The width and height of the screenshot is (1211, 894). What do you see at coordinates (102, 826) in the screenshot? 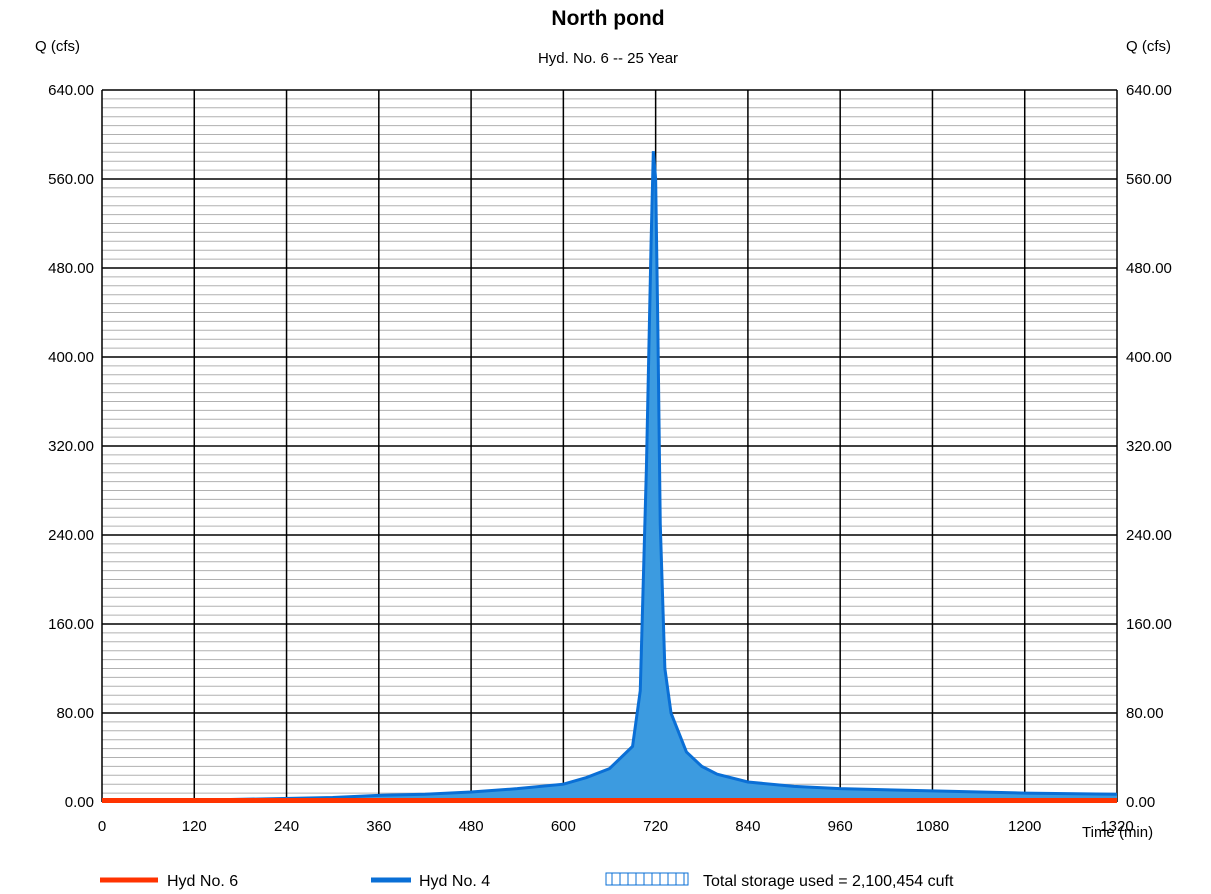
I see `x-tick-label: 0` at bounding box center [102, 826].